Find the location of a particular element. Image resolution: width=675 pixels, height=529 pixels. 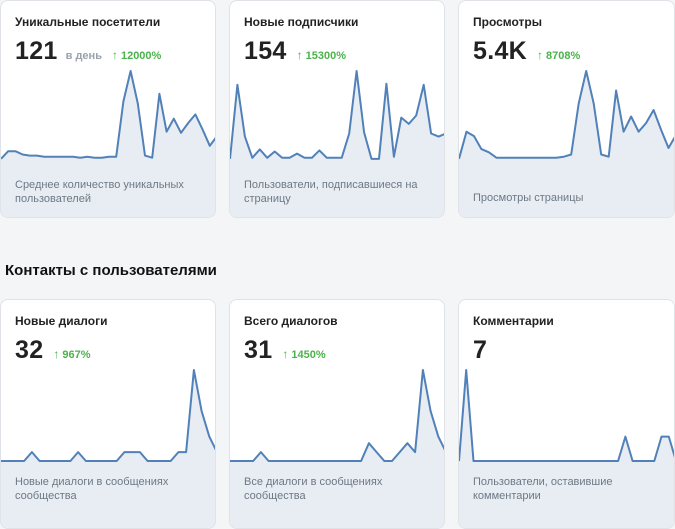

metric-delta: ↑ 1450% is located at coordinates (303, 354).